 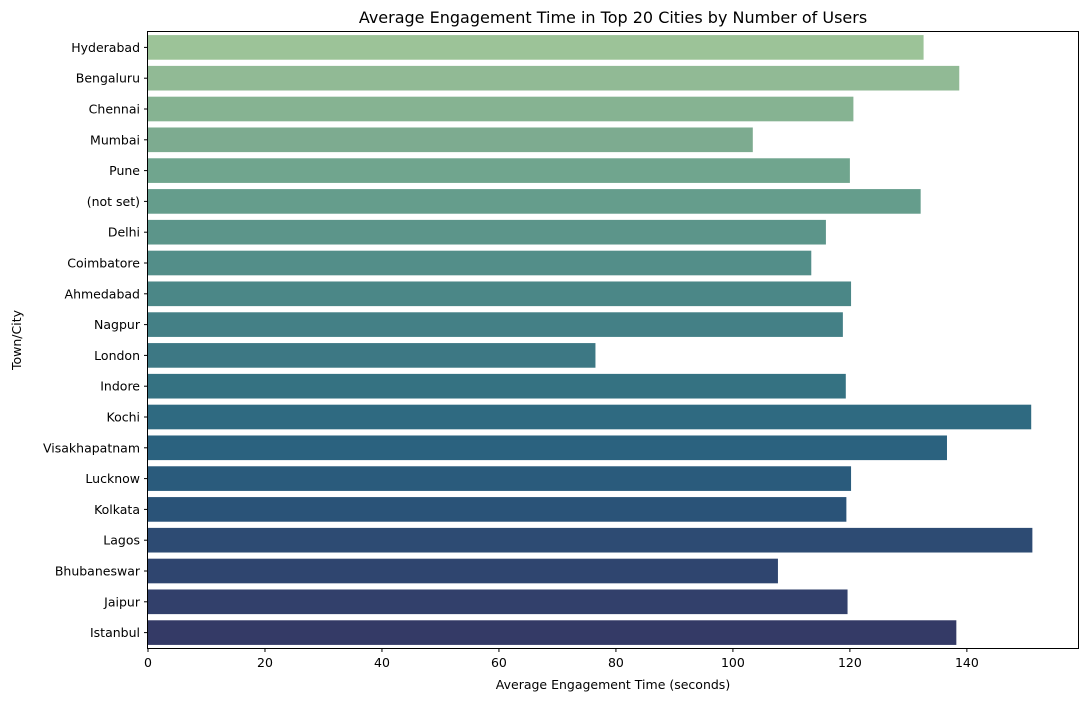 I want to click on x-tick-label: 40, so click(x=382, y=662).